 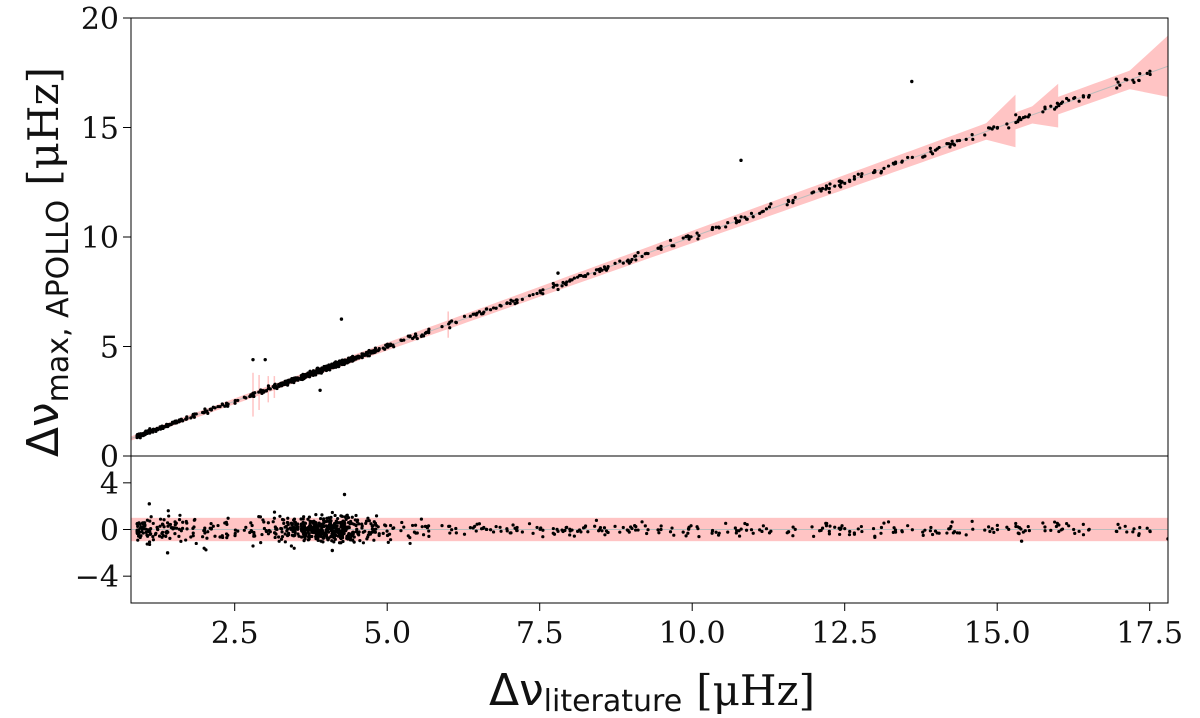 I want to click on x-axis-label-main: Δν, so click(x=516, y=690).